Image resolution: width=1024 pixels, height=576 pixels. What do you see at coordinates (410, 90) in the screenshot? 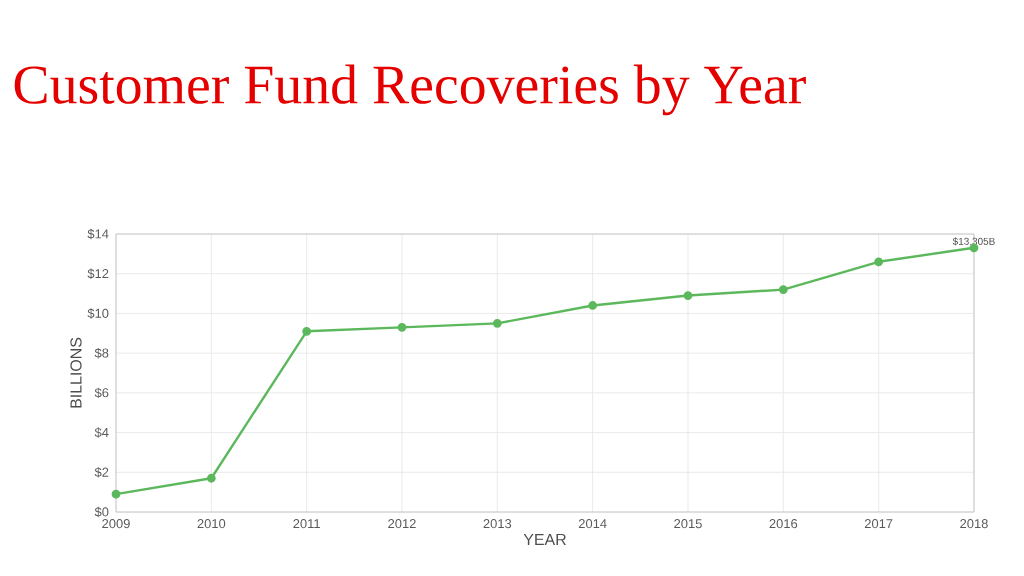
I see `chart-title: Customer Fund Recoveries by Year` at bounding box center [410, 90].